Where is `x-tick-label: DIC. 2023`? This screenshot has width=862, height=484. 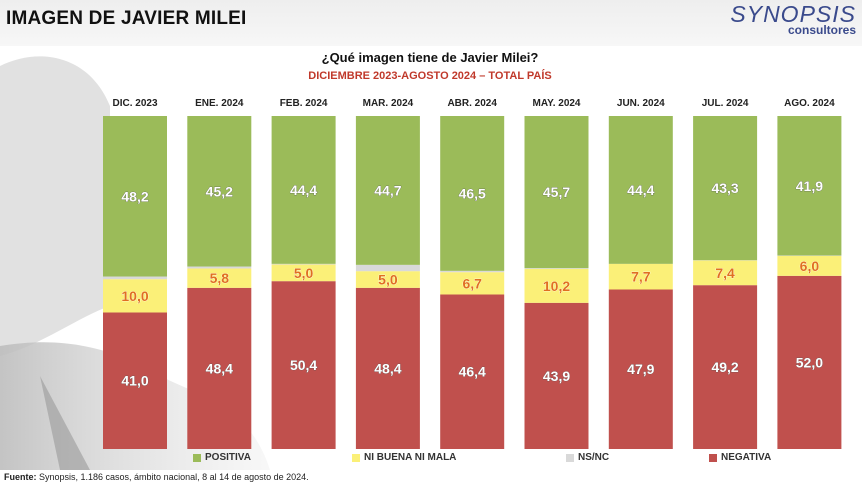 x-tick-label: DIC. 2023 is located at coordinates (134, 103).